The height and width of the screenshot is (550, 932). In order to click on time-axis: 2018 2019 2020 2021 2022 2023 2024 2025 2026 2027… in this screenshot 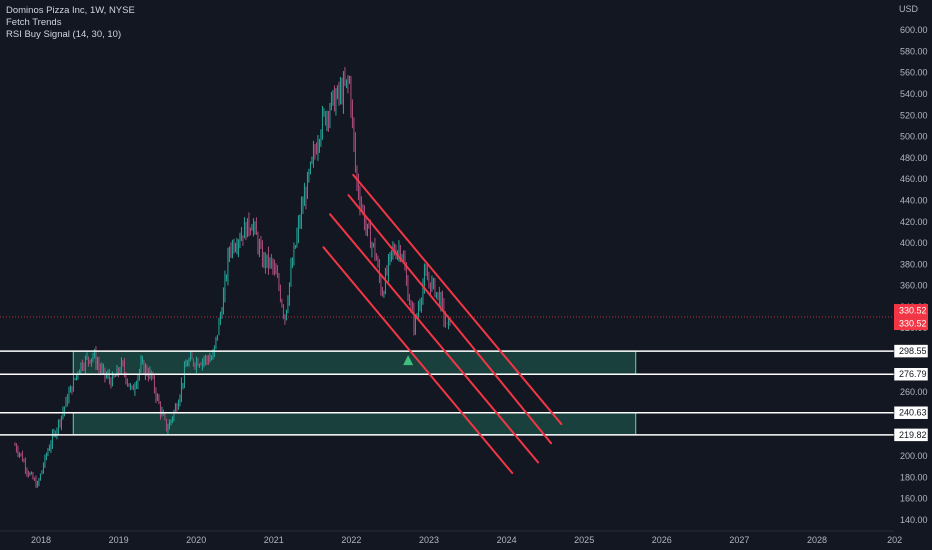, I will do `click(466, 540)`.